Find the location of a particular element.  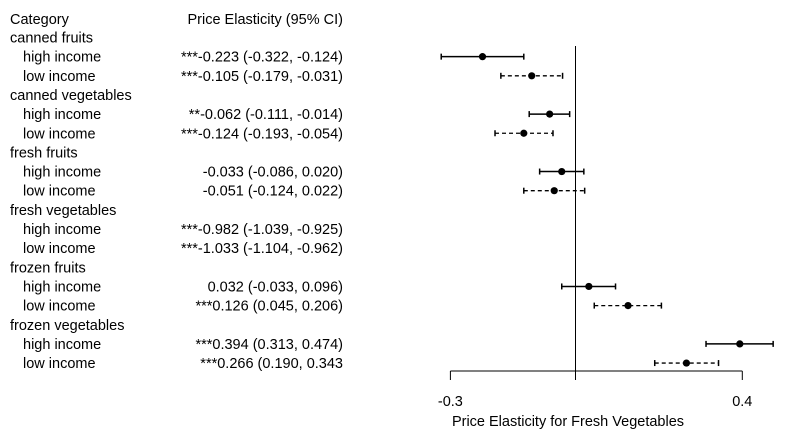

estimate-text: ***-0.124 (-0.193, -0.054) is located at coordinates (262, 134).